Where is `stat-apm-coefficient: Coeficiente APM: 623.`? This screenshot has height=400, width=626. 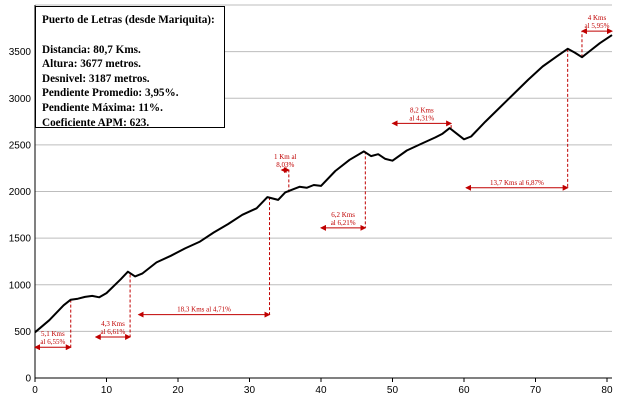
stat-apm-coefficient: Coeficiente APM: 623. is located at coordinates (96, 122).